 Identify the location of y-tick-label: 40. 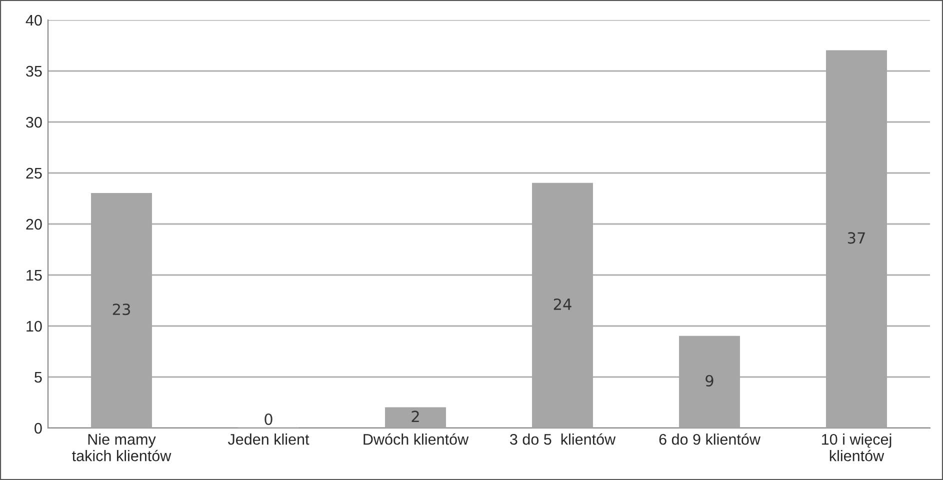
(34, 20).